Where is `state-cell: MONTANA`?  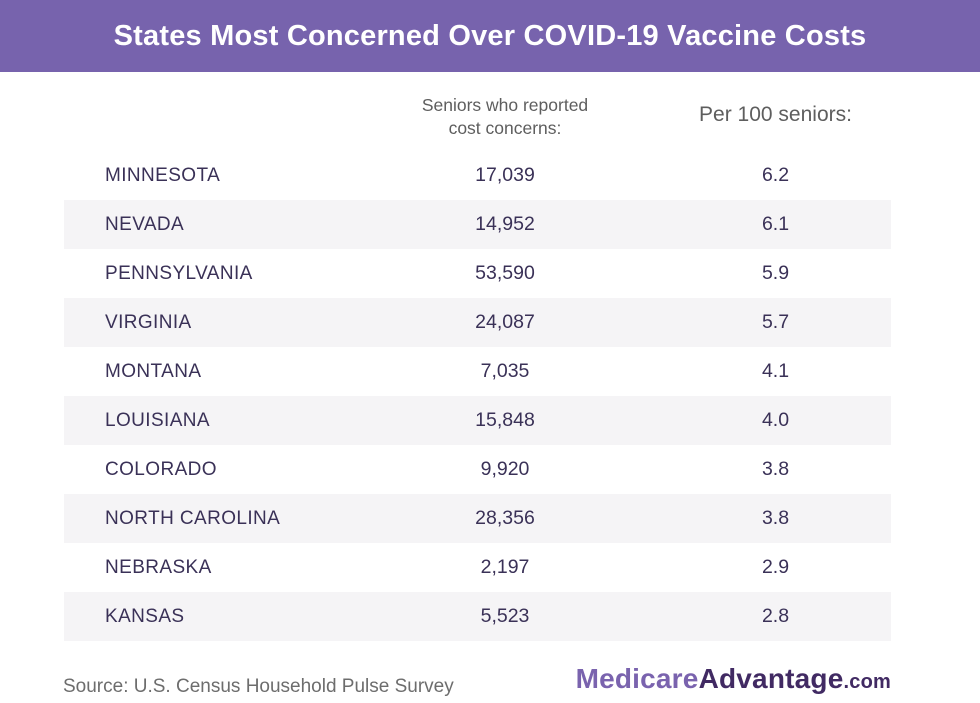 state-cell: MONTANA is located at coordinates (153, 371).